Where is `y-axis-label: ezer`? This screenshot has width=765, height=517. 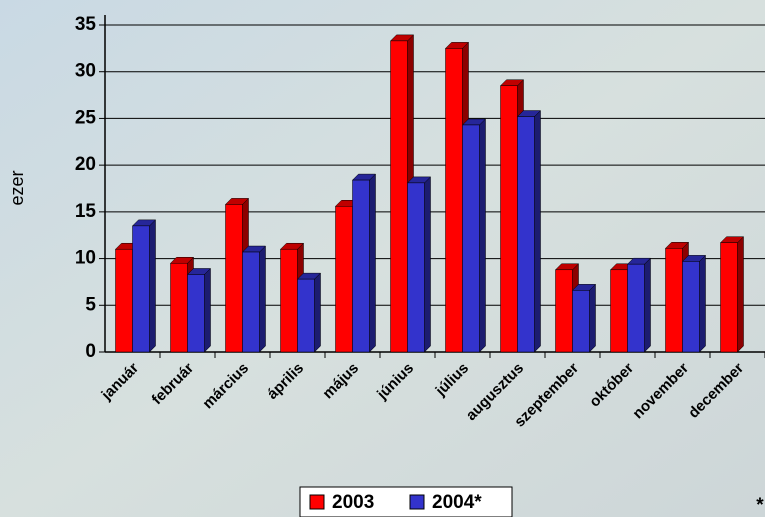 y-axis-label: ezer is located at coordinates (17, 187).